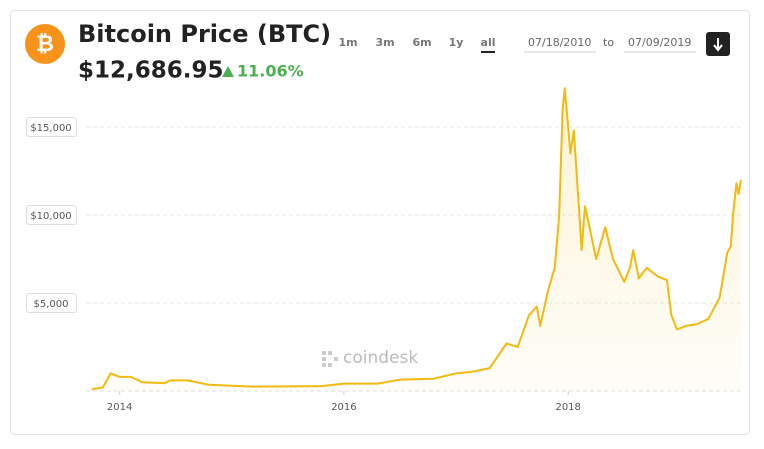  What do you see at coordinates (151, 71) in the screenshot?
I see `price: $12,686.95` at bounding box center [151, 71].